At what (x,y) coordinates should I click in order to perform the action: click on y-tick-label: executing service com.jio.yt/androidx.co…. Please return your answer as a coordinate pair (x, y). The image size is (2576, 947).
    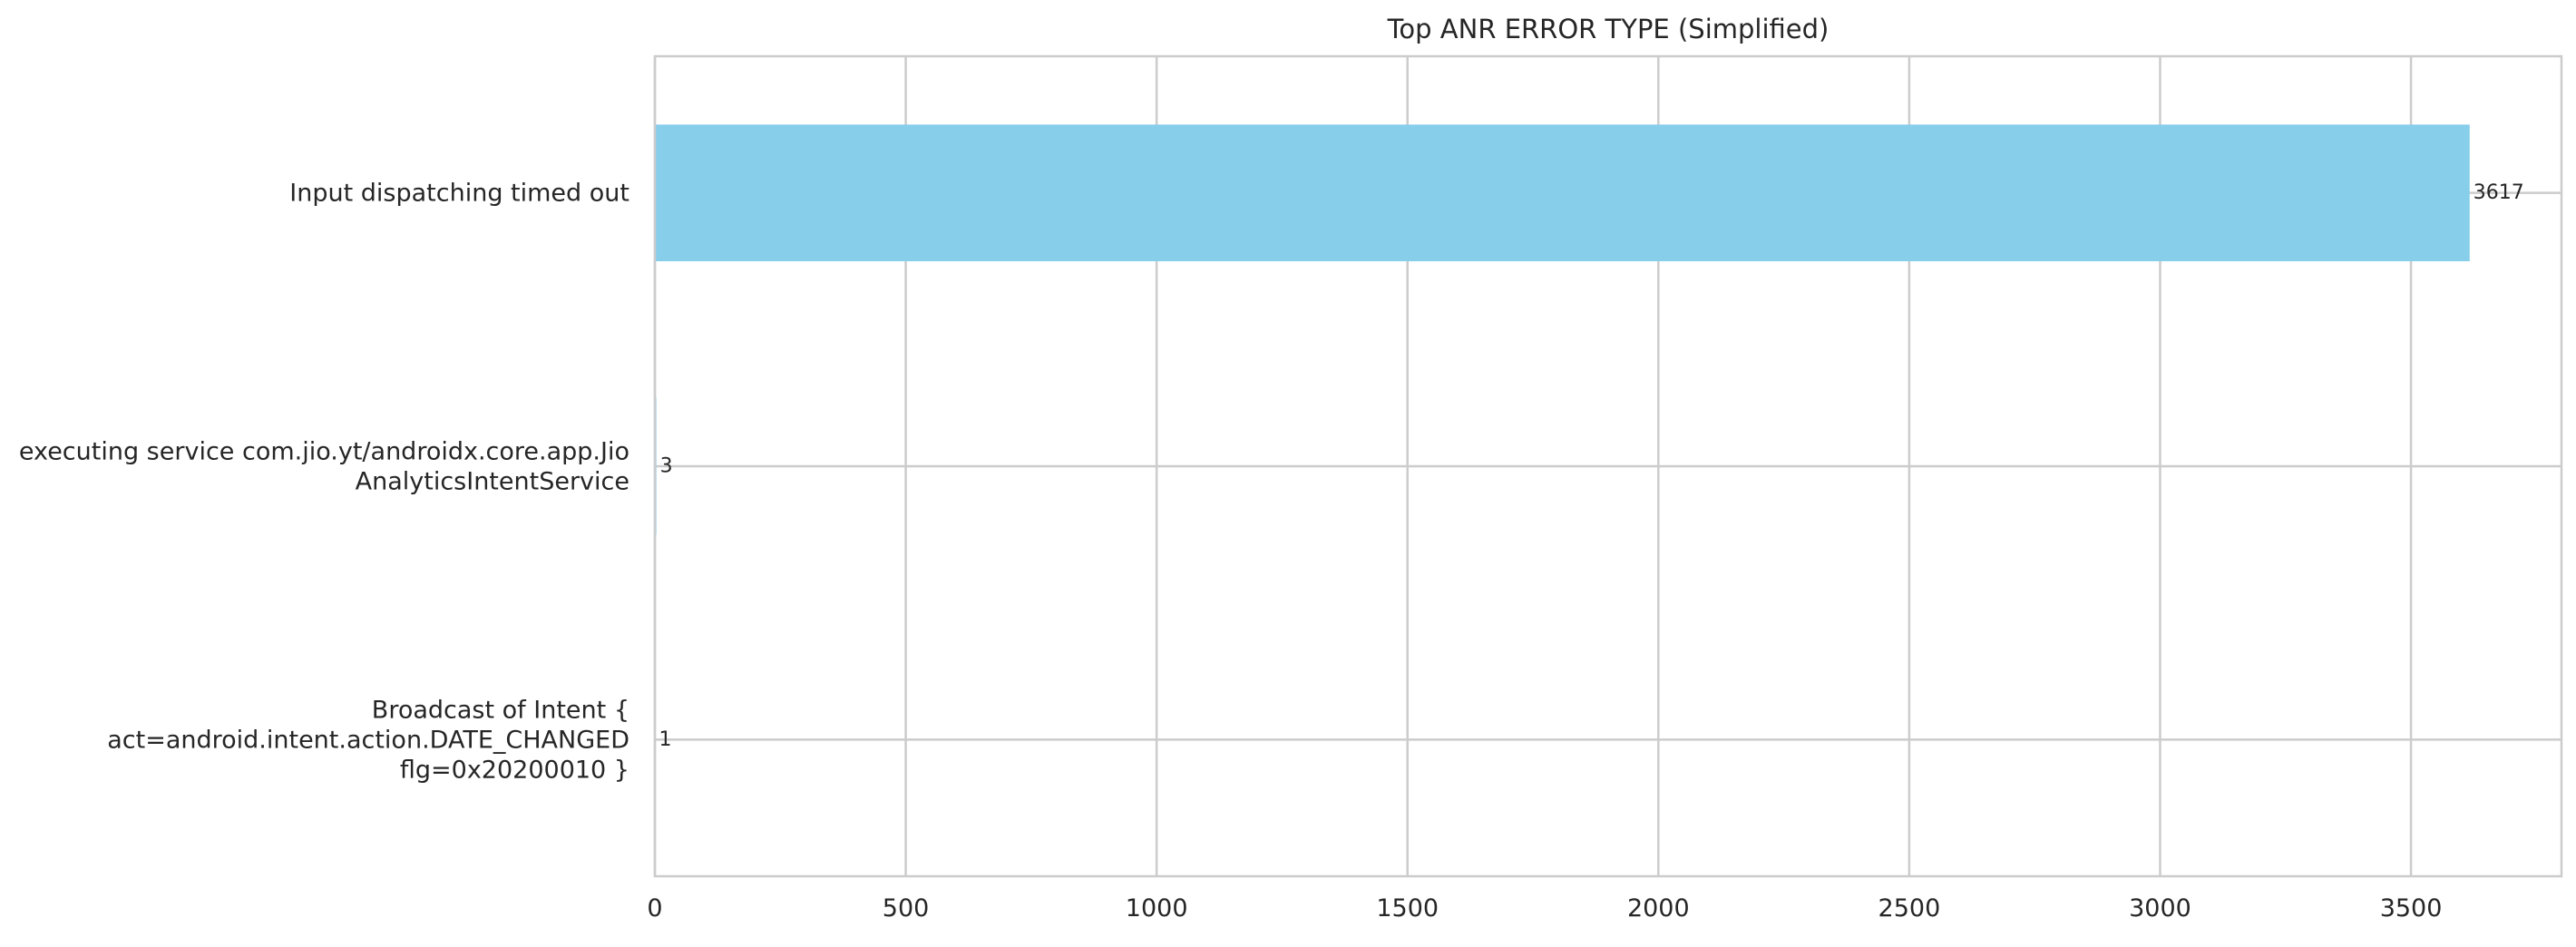
    Looking at the image, I should click on (324, 466).